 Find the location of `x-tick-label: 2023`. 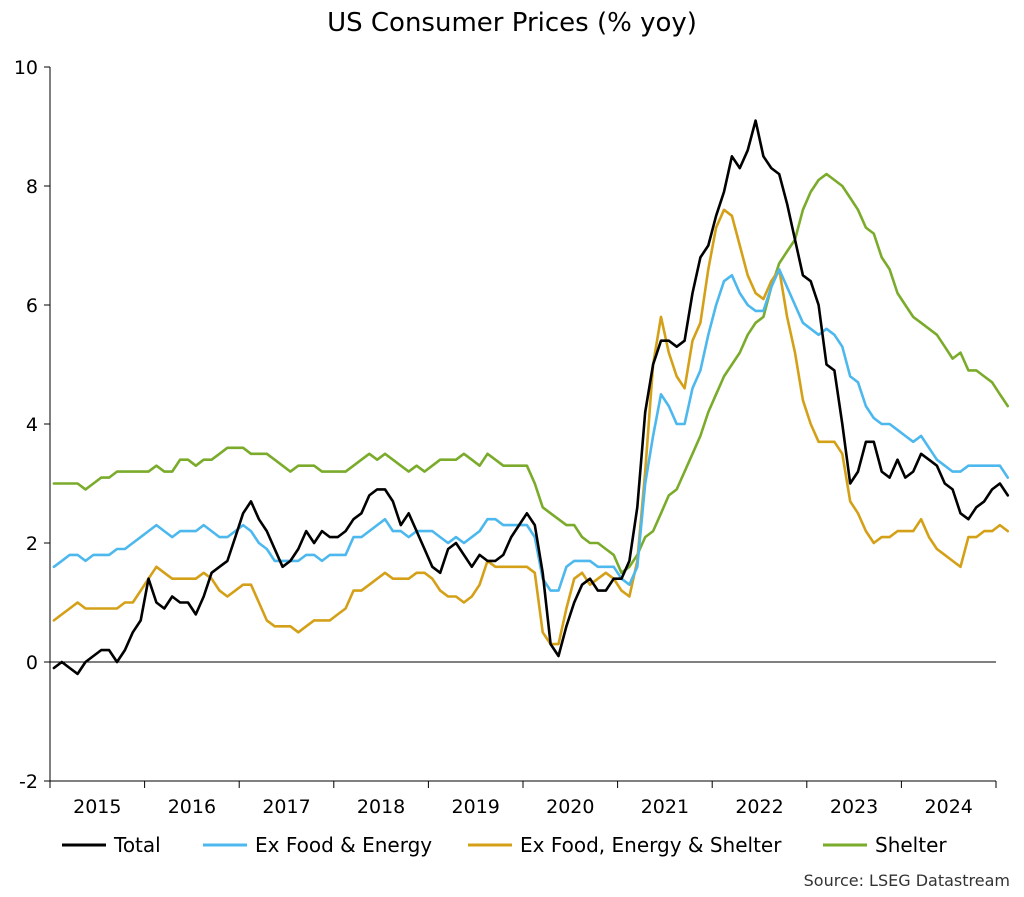

x-tick-label: 2023 is located at coordinates (854, 807).